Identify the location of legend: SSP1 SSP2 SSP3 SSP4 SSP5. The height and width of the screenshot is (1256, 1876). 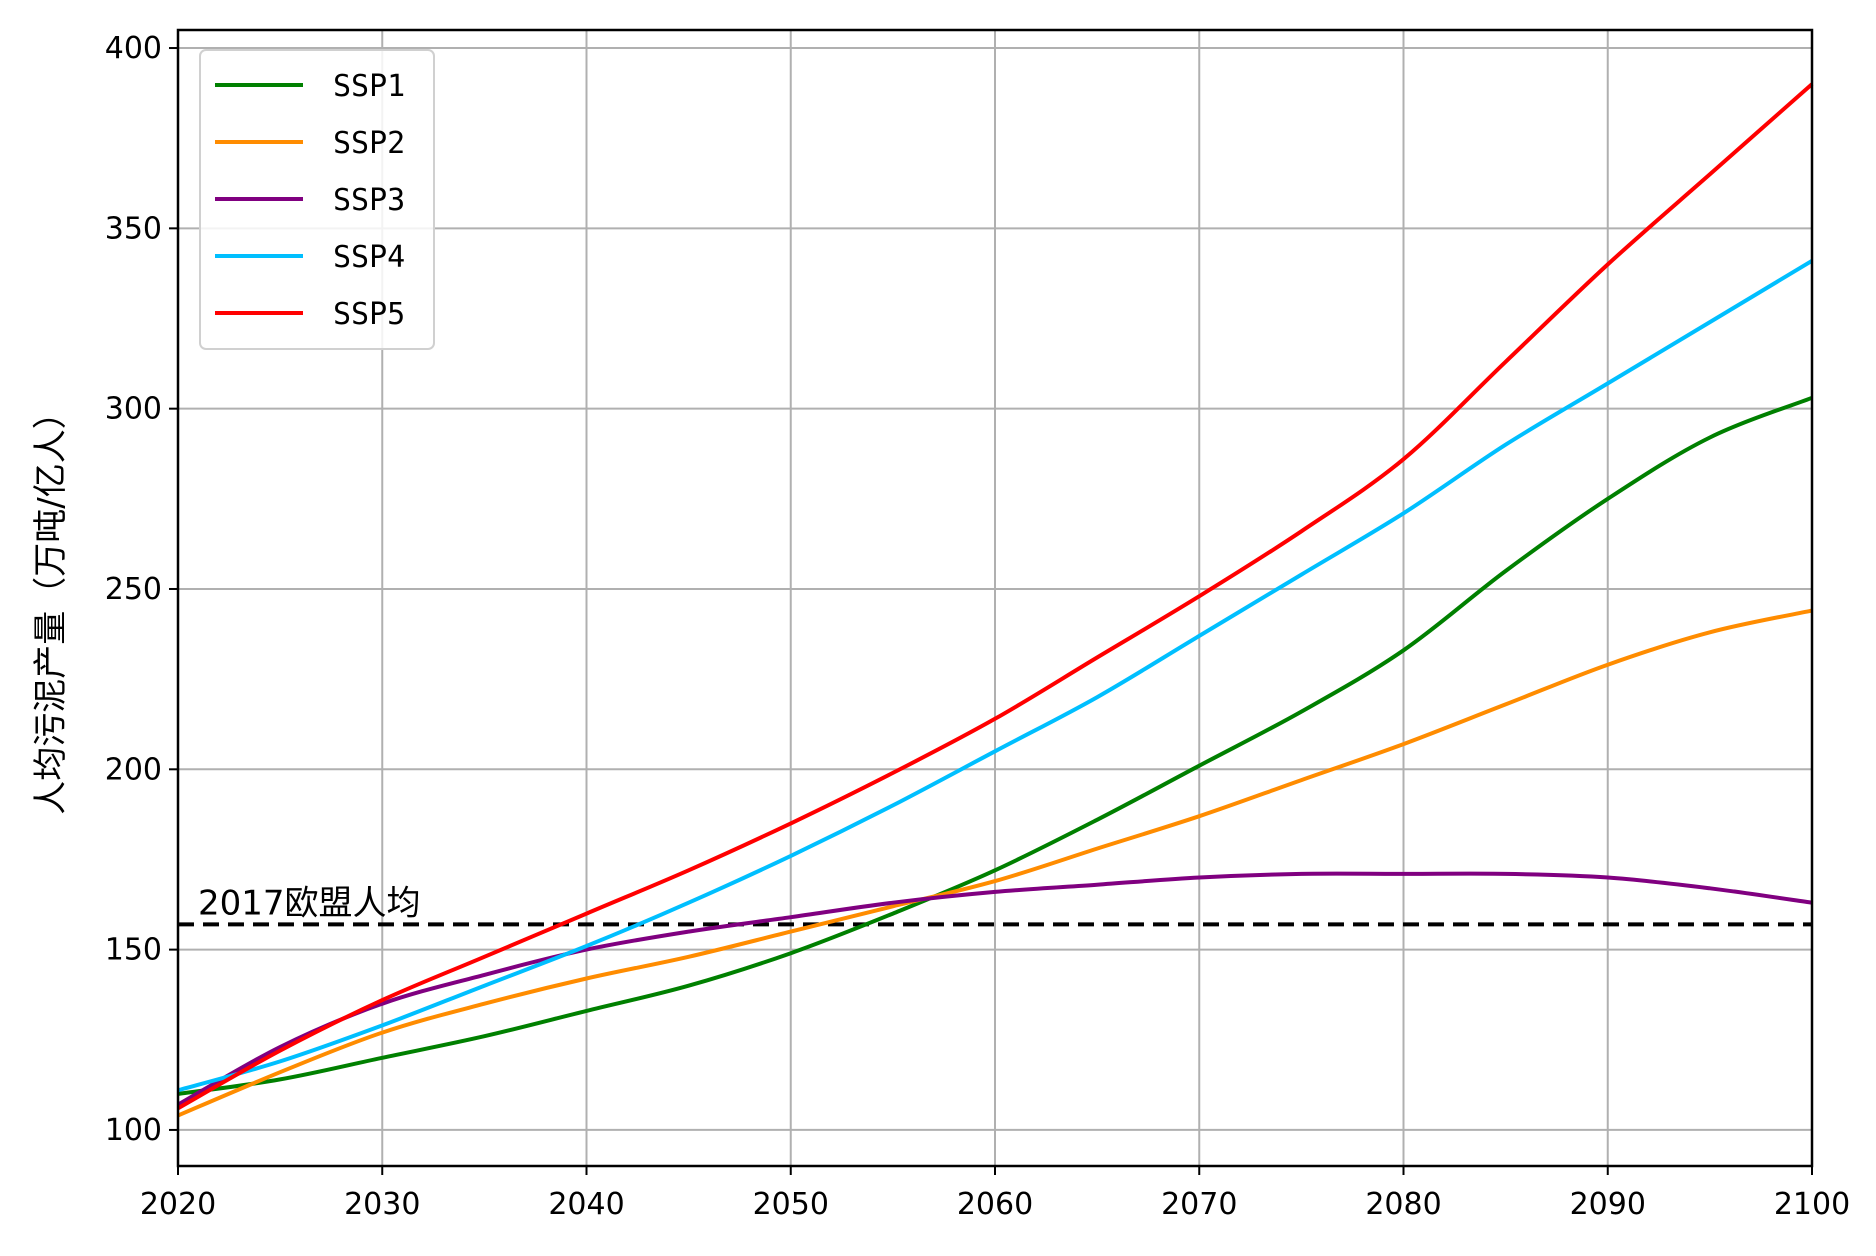
(317, 199).